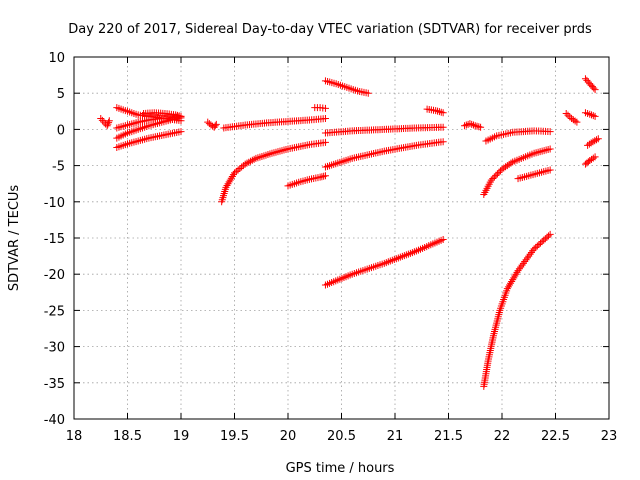 Image resolution: width=640 pixels, height=480 pixels. What do you see at coordinates (54, 239) in the screenshot?
I see `y-tick-label: -15` at bounding box center [54, 239].